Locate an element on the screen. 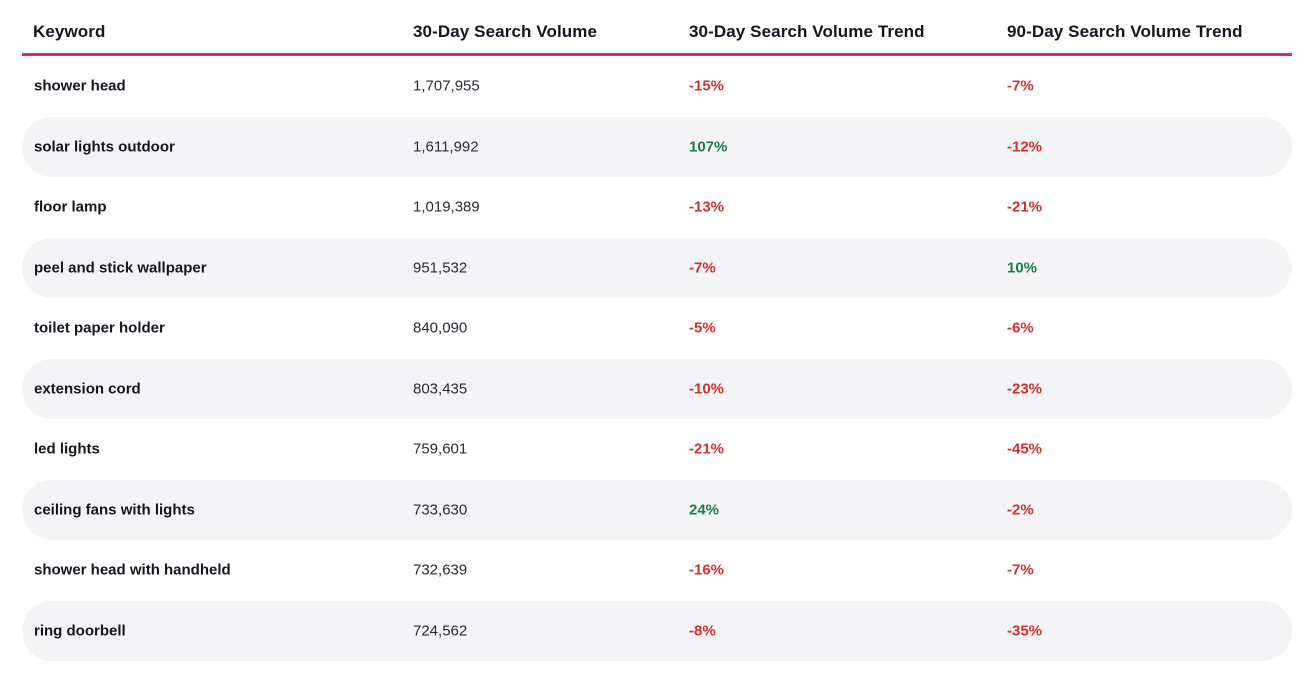 The height and width of the screenshot is (684, 1302). cell-keyword: ceiling fans with lights is located at coordinates (114, 510).